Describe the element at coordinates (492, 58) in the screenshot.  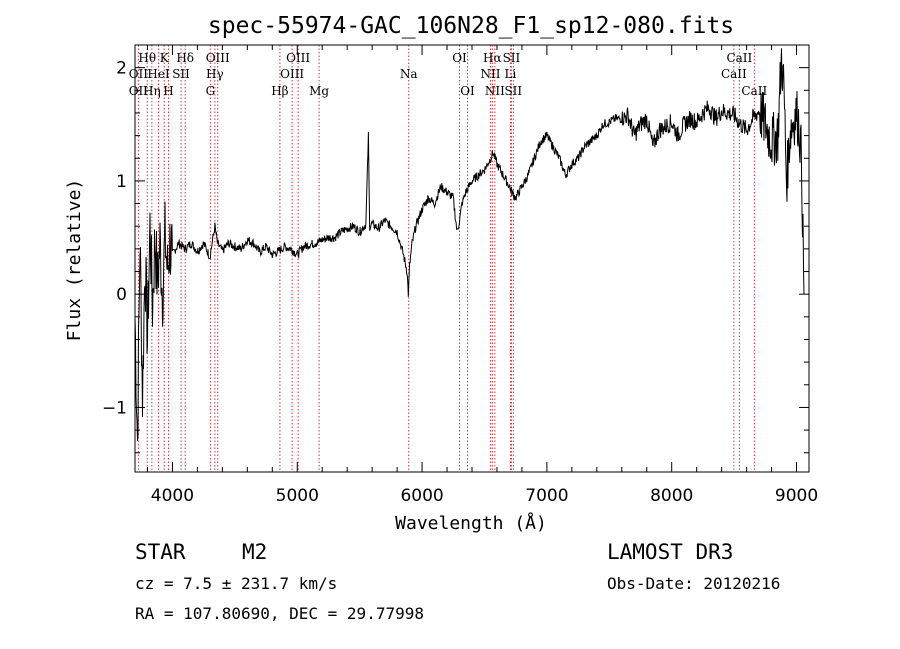
I see `spectral-line-label: Hα` at that location.